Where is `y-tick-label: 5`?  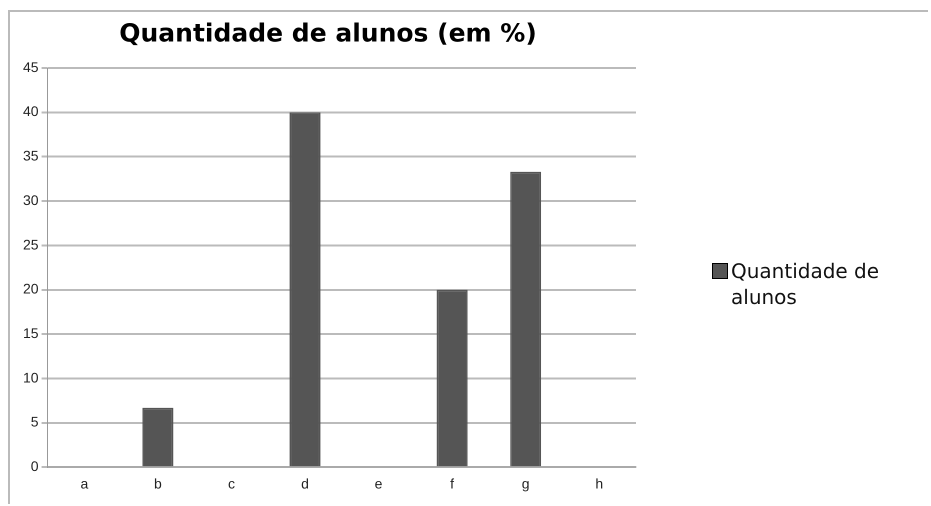
y-tick-label: 5 is located at coordinates (34, 422).